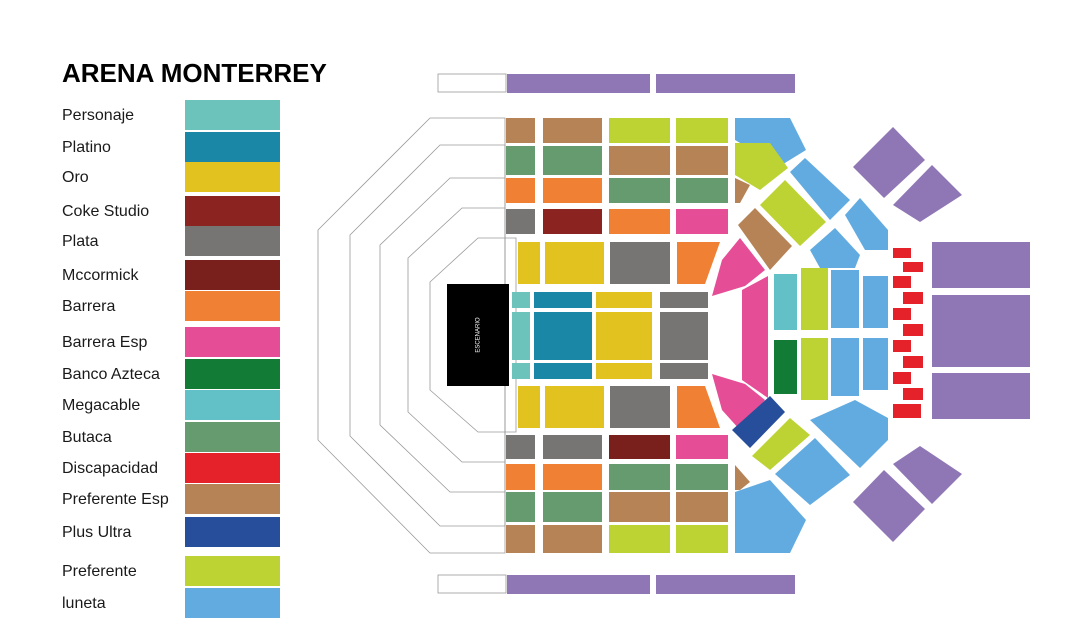 This screenshot has height=639, width=1080. I want to click on title: ARENA MONTERREY, so click(194, 73).